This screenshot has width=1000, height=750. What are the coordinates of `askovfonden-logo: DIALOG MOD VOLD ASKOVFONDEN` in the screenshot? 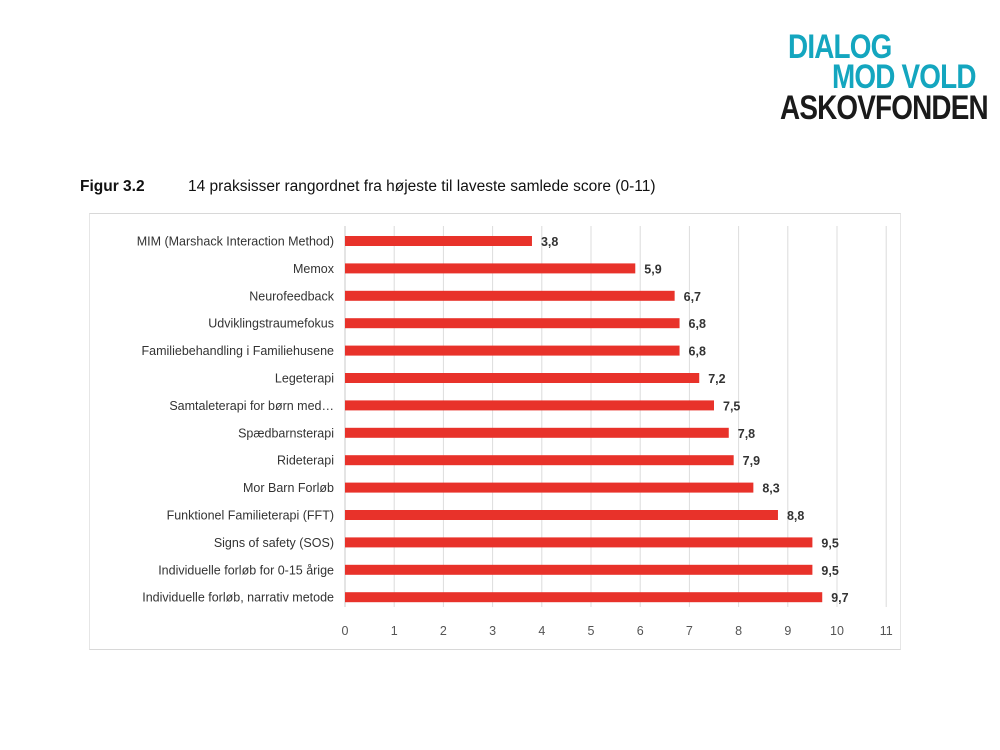 It's located at (882, 77).